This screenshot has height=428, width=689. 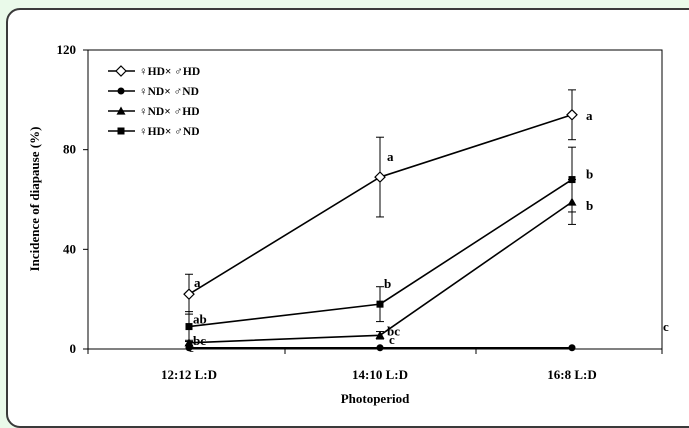 What do you see at coordinates (69, 248) in the screenshot?
I see `y-tick-label: 40` at bounding box center [69, 248].